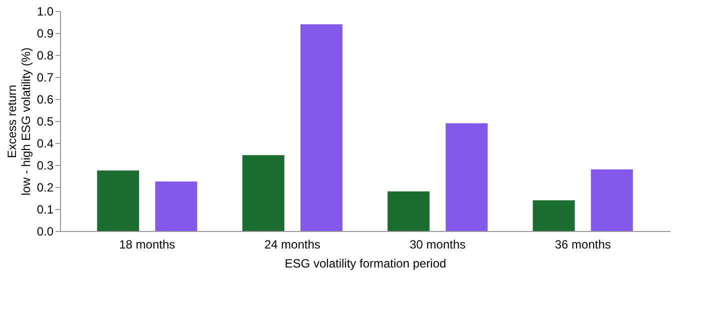 This screenshot has height=325, width=703. I want to click on y-tick-label: 0.0, so click(45, 231).